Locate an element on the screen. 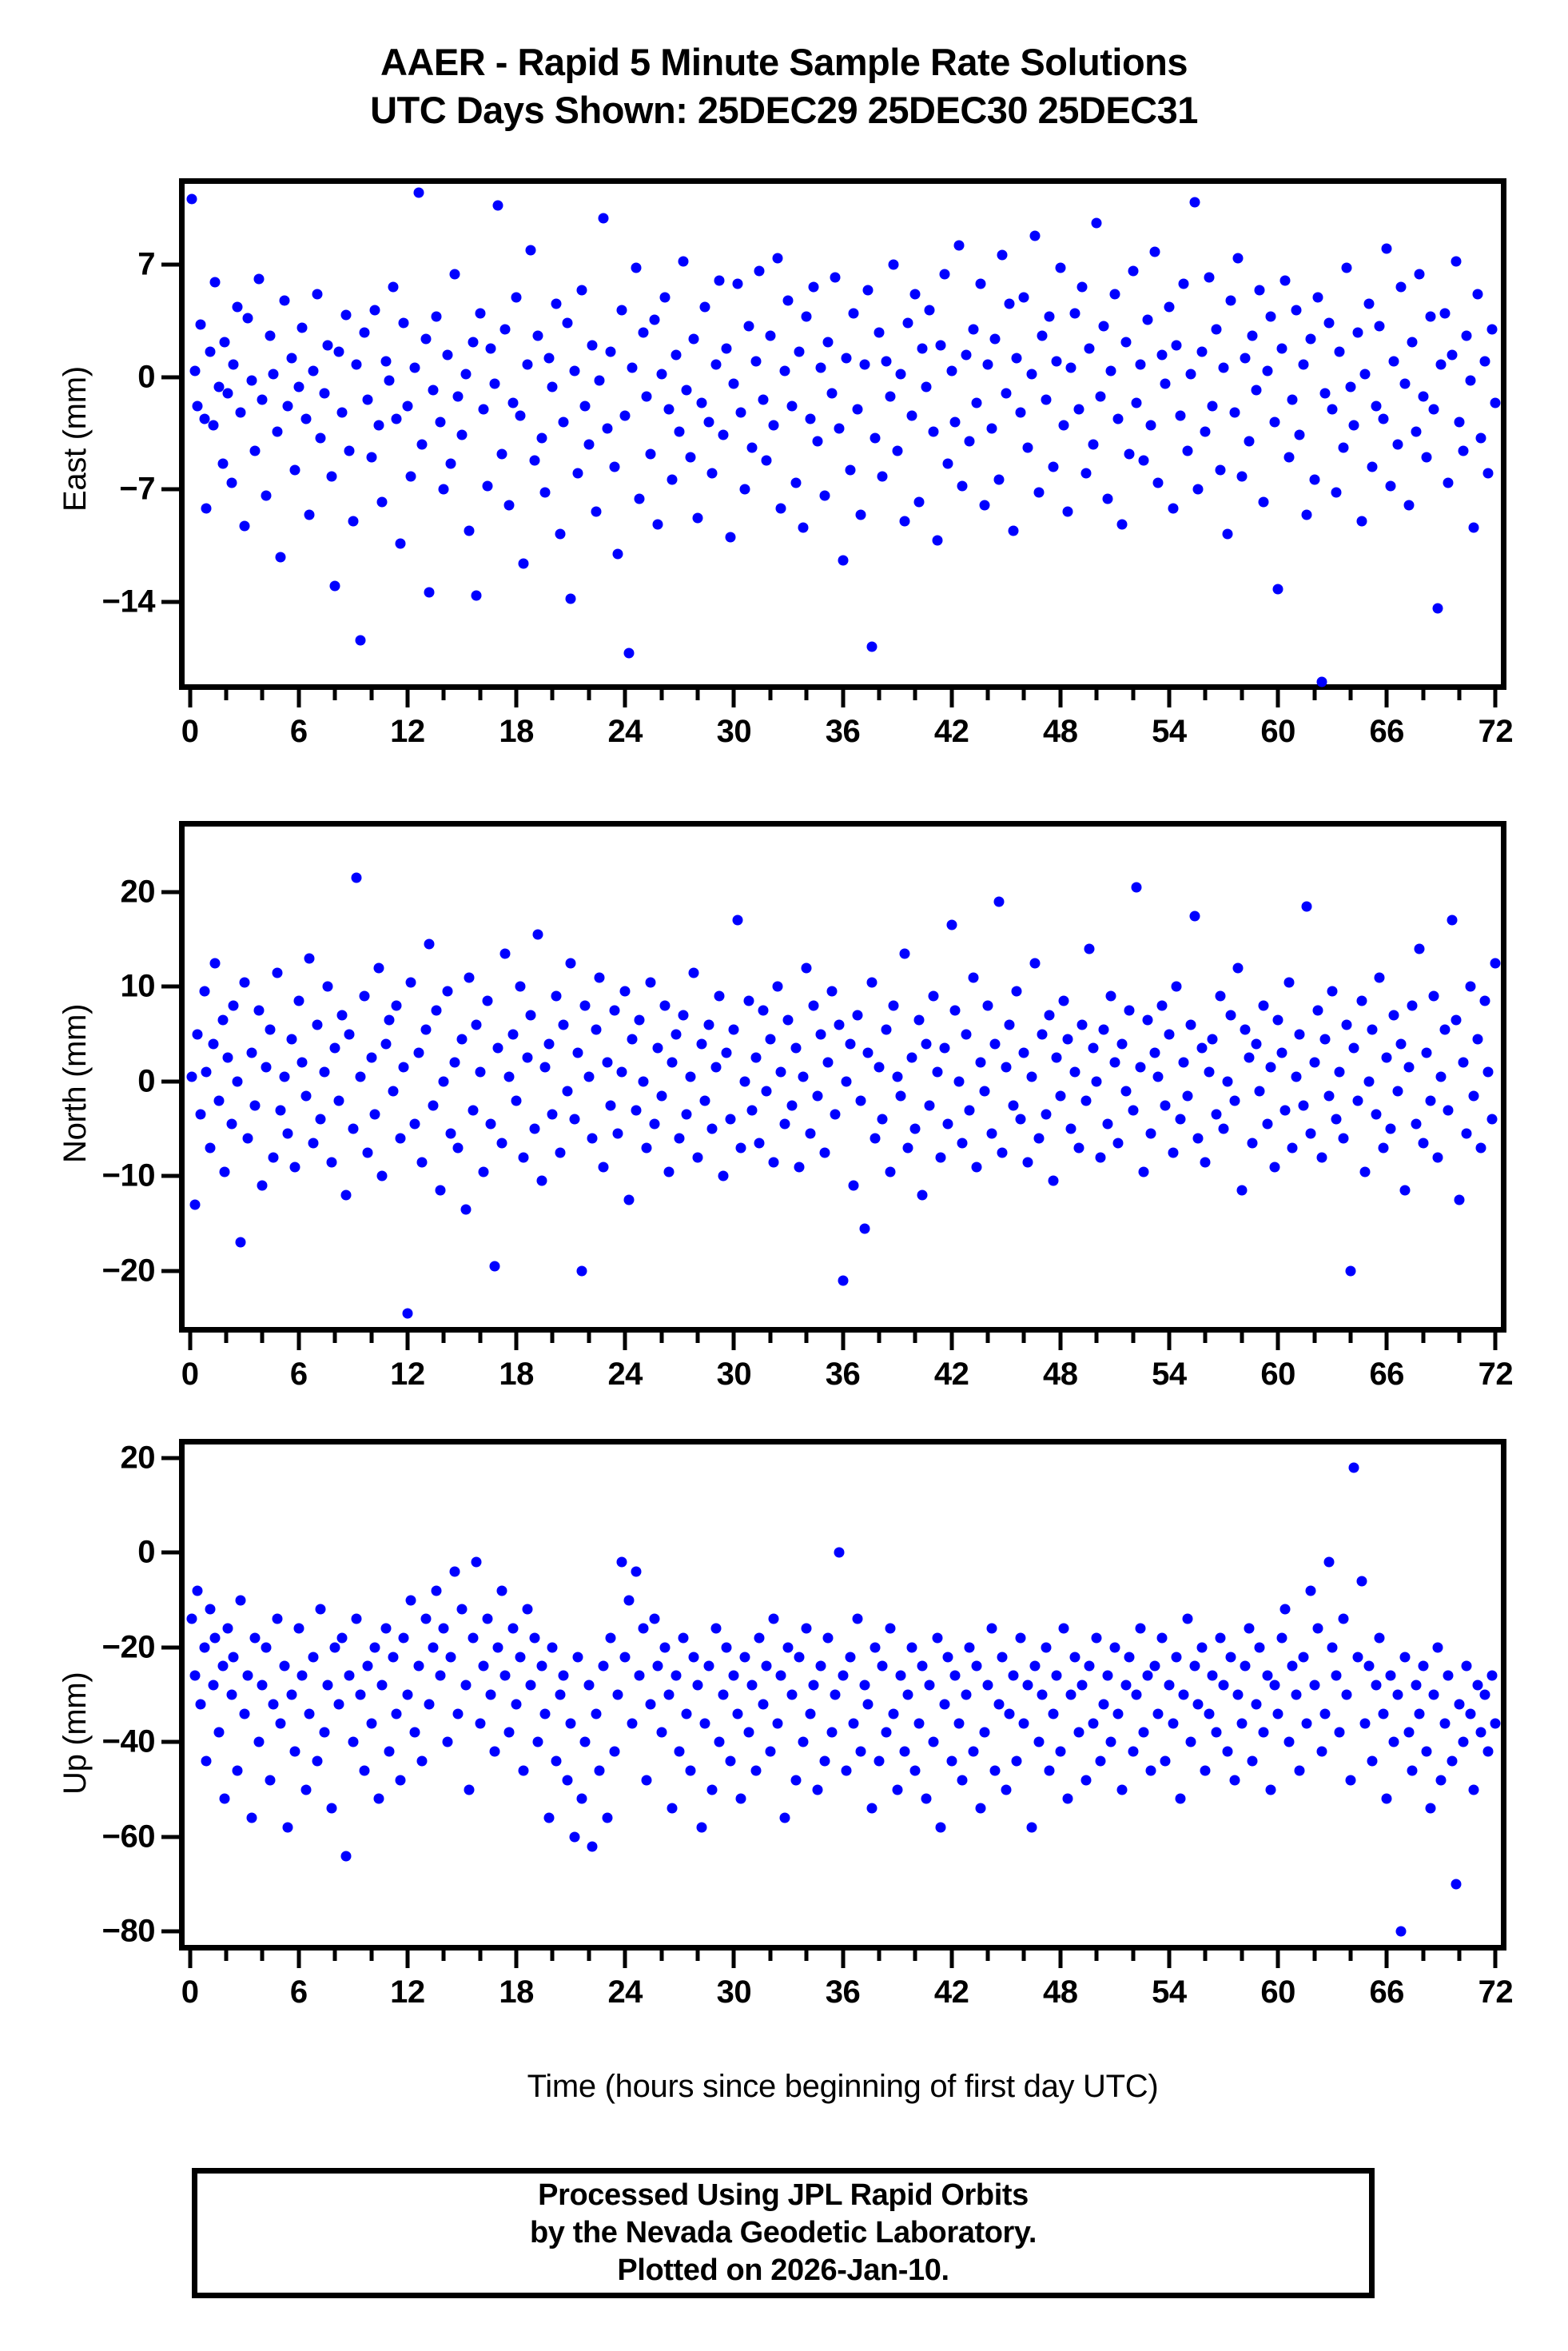 The height and width of the screenshot is (2351, 1568). x-tick-label: 60 is located at coordinates (1277, 731).